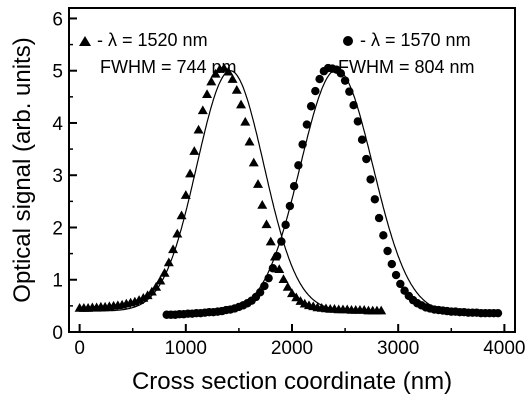  Describe the element at coordinates (64, 176) in the screenshot. I see `y-axis: 0 1 2 3 4 5 6` at that location.